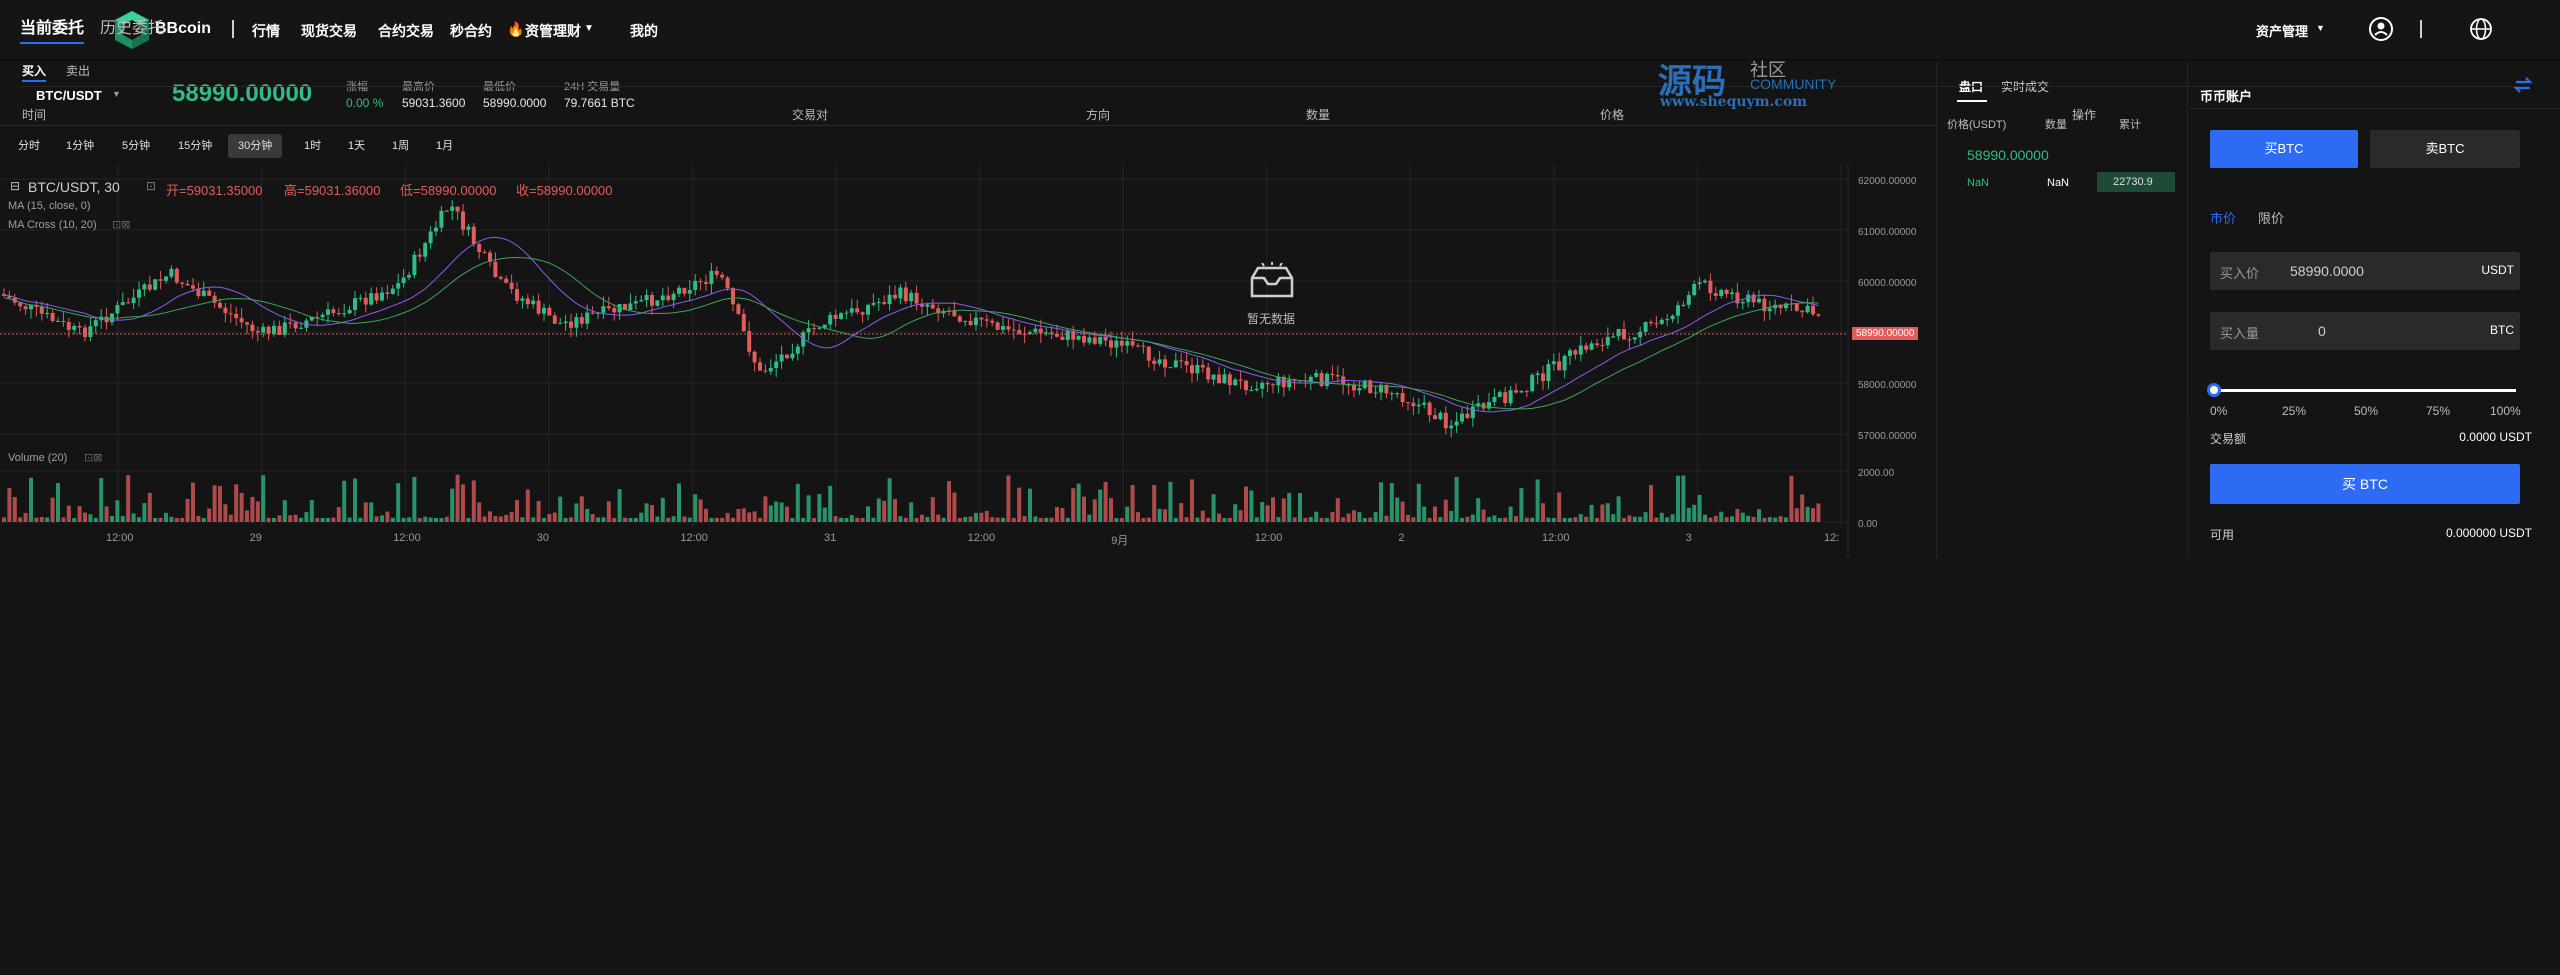  I want to click on interval-1w: 1周, so click(401, 146).